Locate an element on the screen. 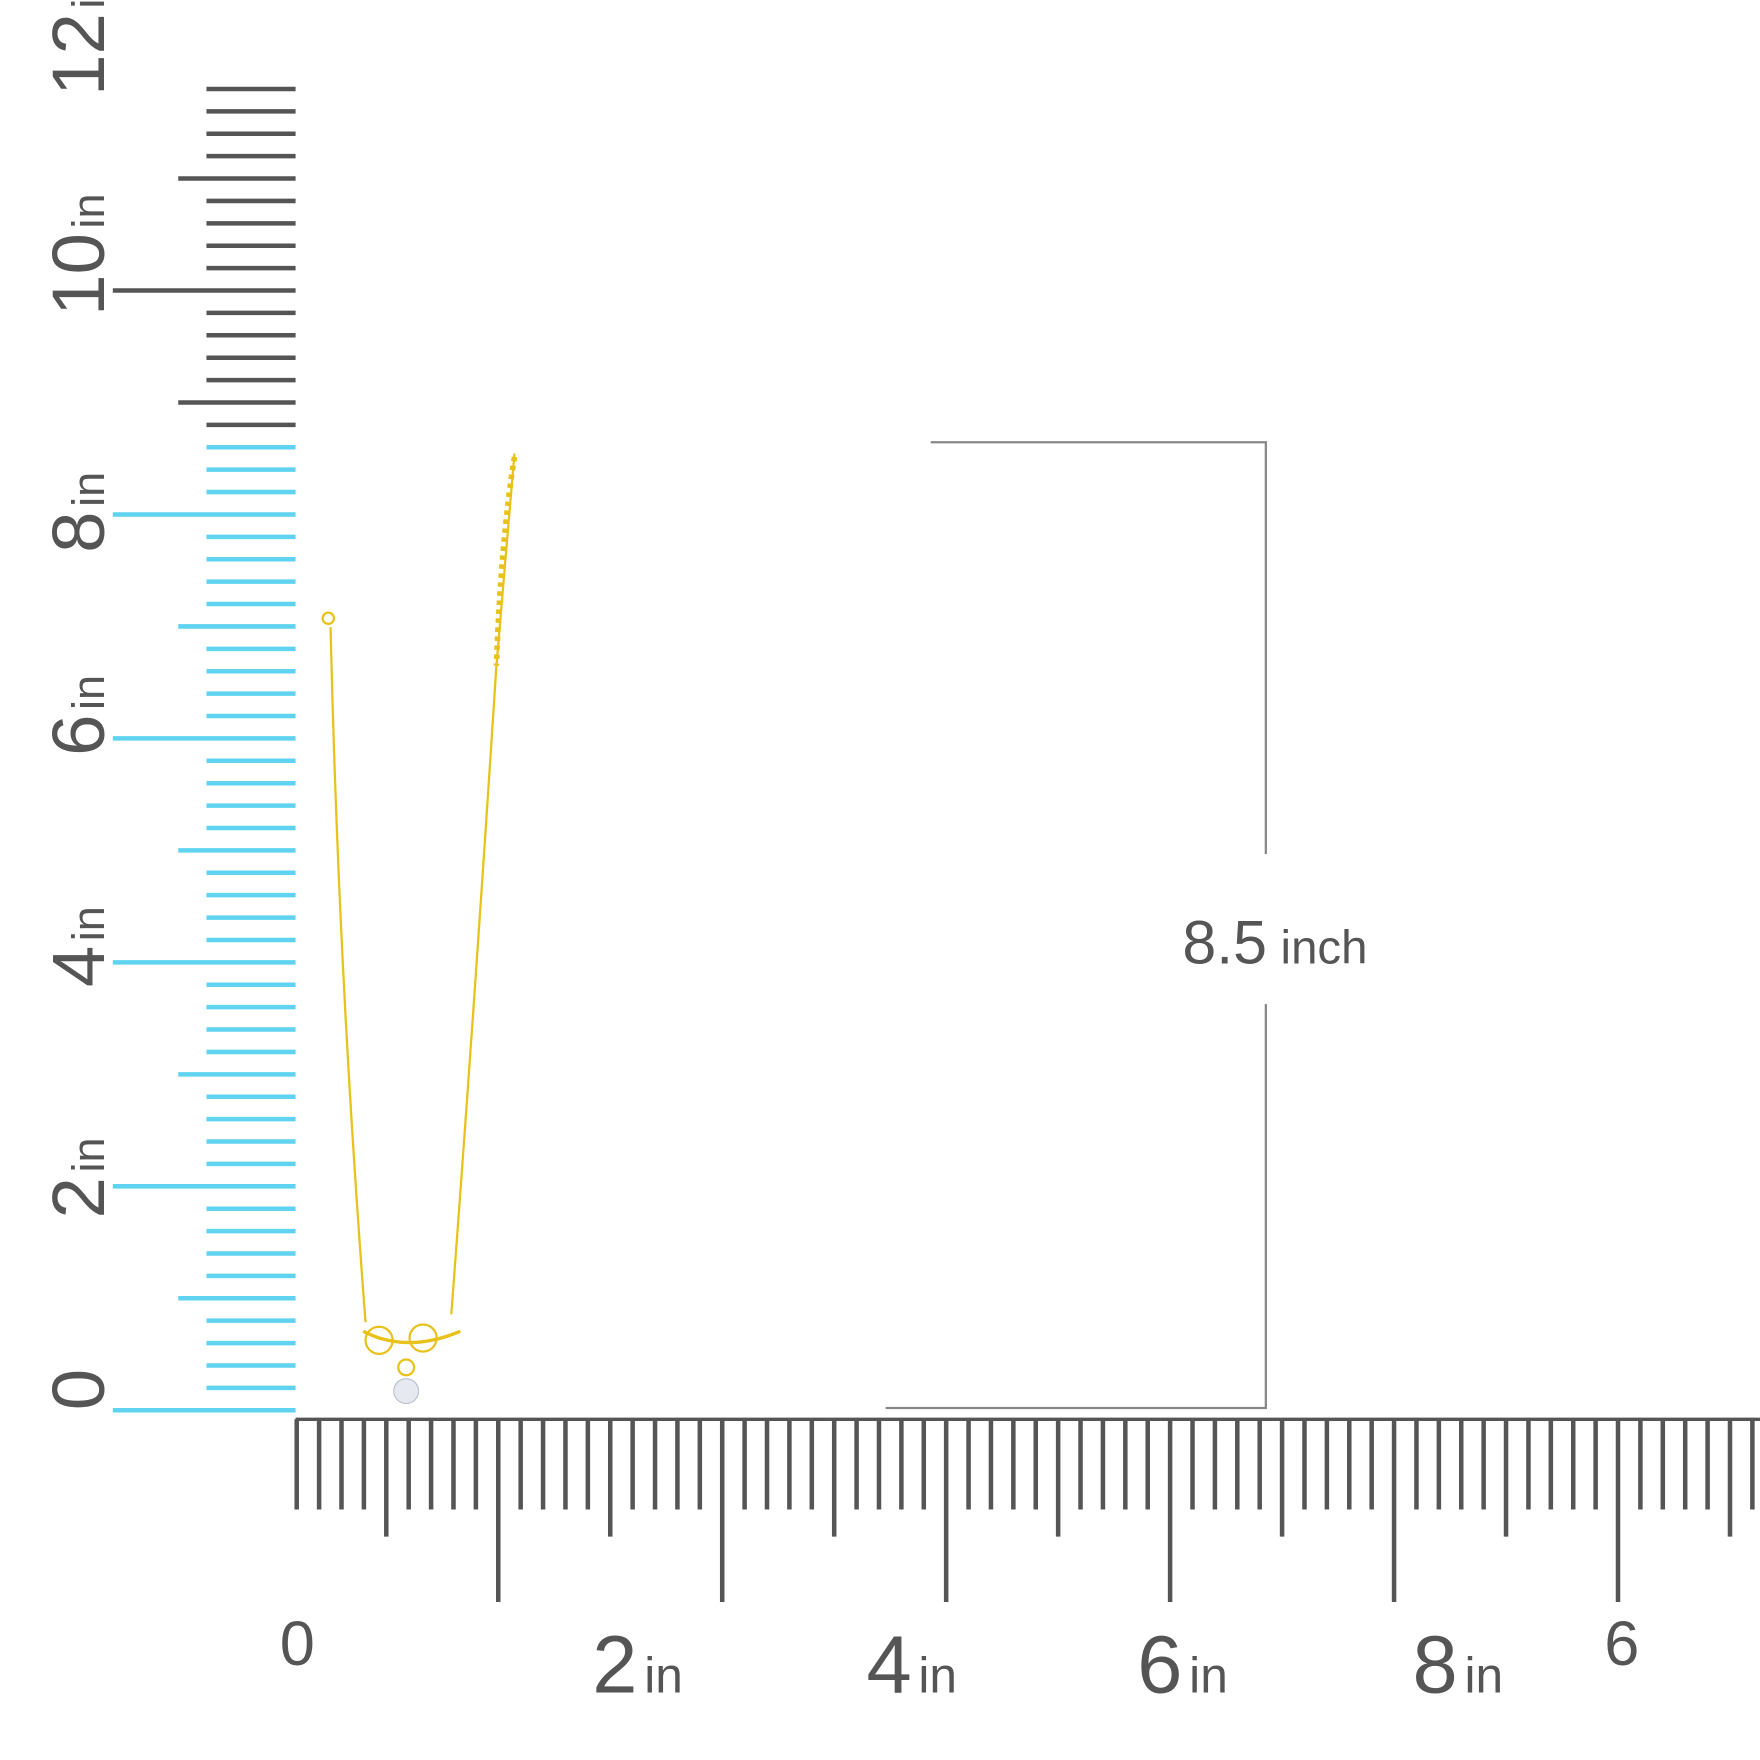 Image resolution: width=1760 pixels, height=1760 pixels. vertical-label: 12 in is located at coordinates (78, 48).